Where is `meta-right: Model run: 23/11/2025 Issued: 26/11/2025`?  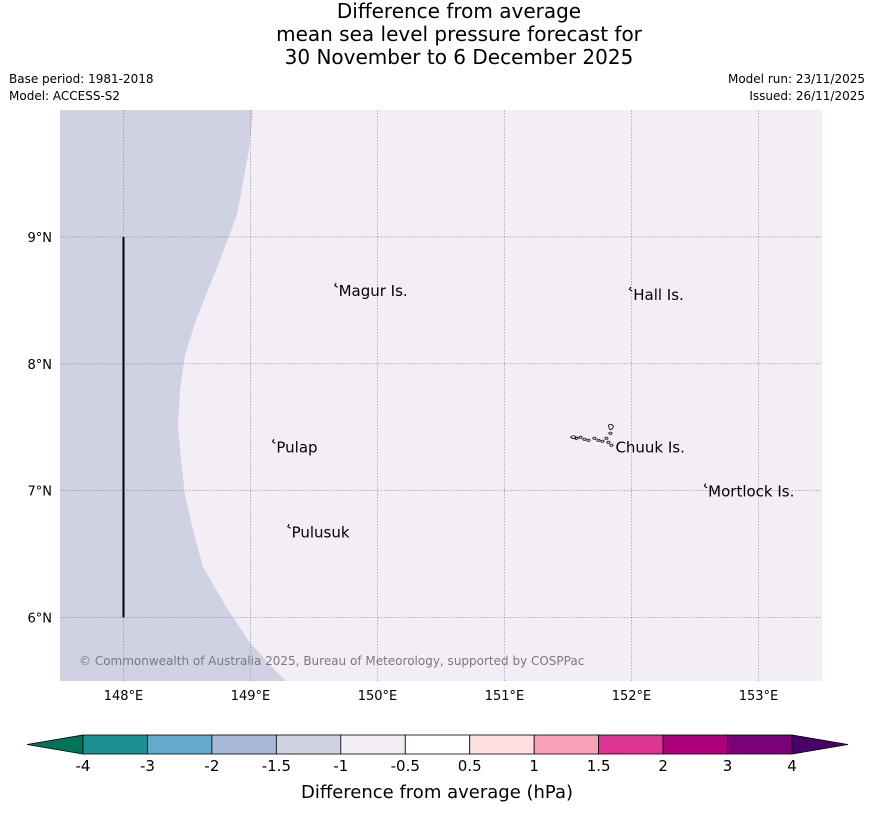
meta-right: Model run: 23/11/2025 Issued: 26/11/2025 is located at coordinates (796, 88).